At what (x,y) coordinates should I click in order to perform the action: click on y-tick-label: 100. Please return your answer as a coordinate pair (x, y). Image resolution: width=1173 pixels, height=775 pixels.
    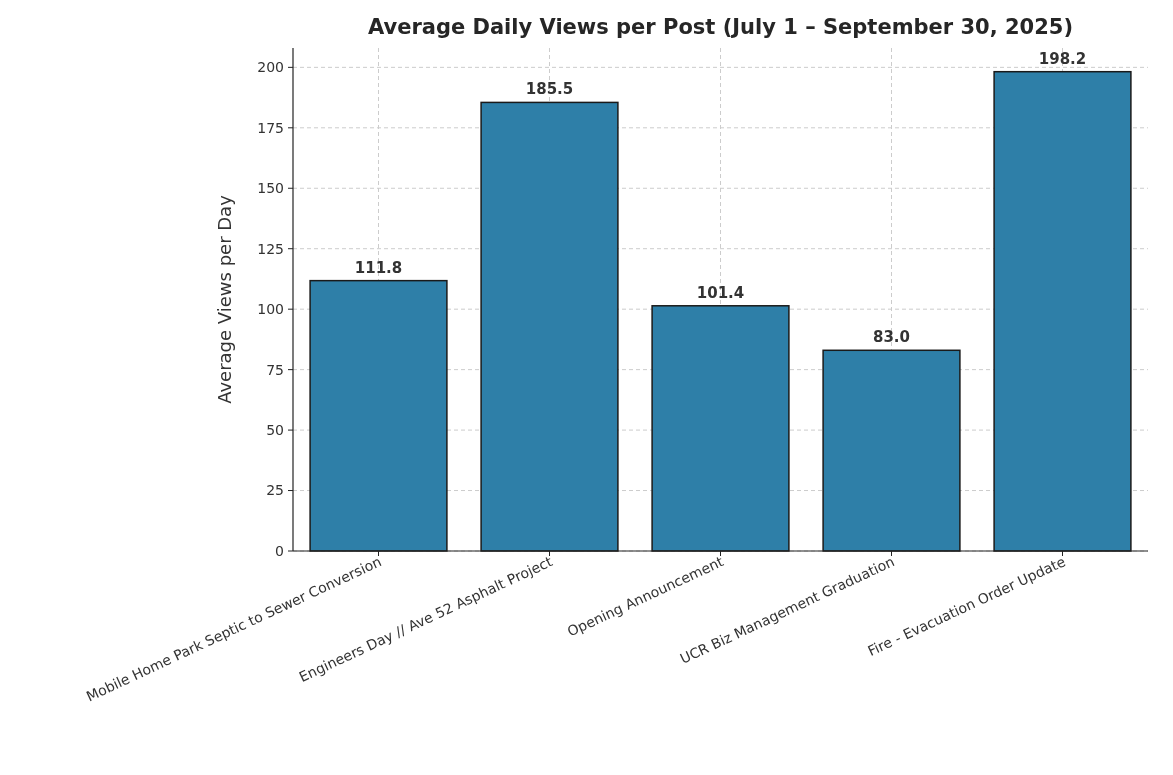
    Looking at the image, I should click on (270, 309).